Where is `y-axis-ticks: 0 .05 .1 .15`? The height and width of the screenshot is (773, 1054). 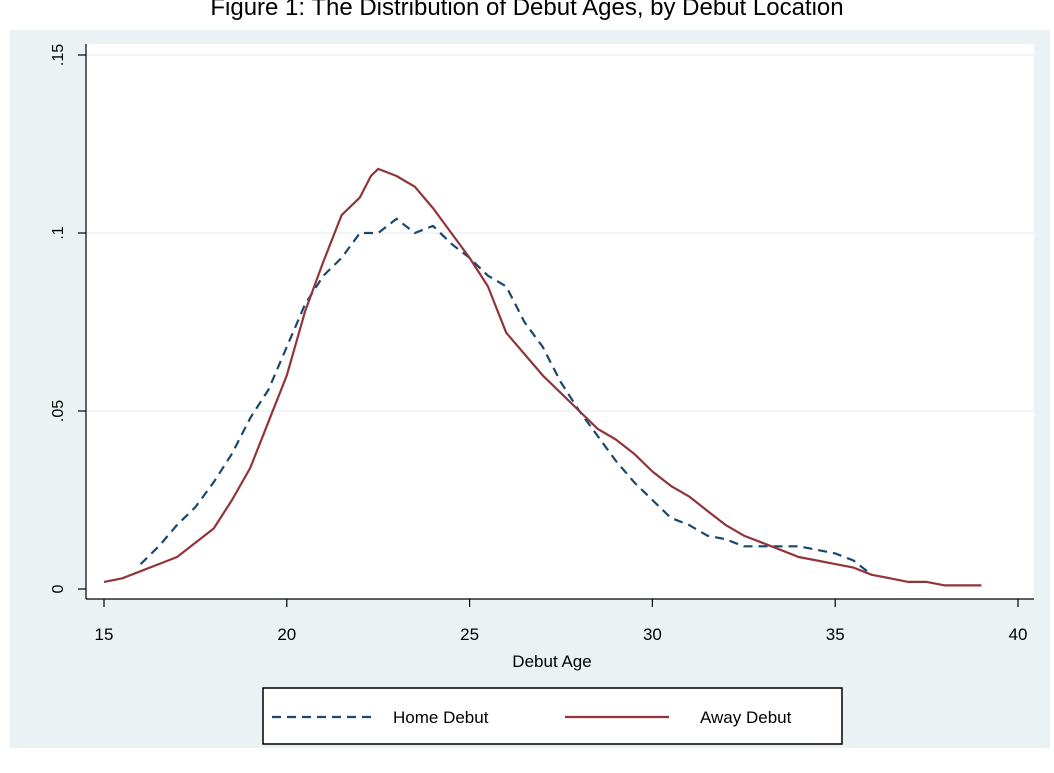
y-axis-ticks: 0 .05 .1 .15 is located at coordinates (68, 318).